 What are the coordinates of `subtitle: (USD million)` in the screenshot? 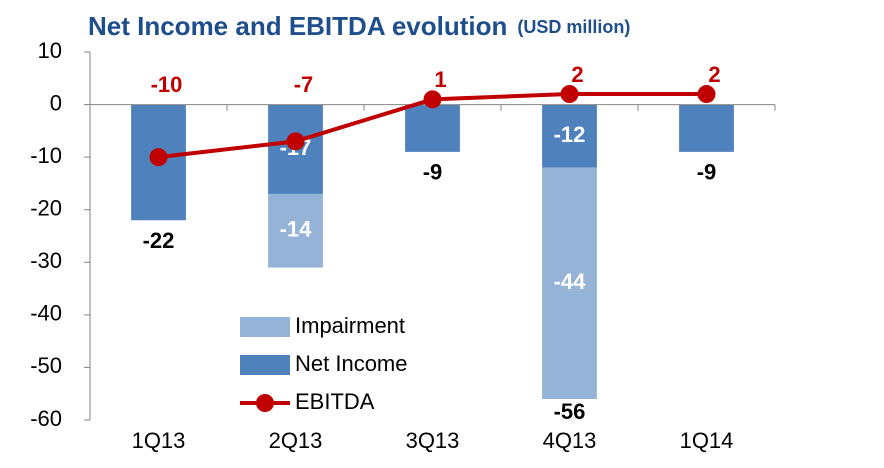 It's located at (573, 27).